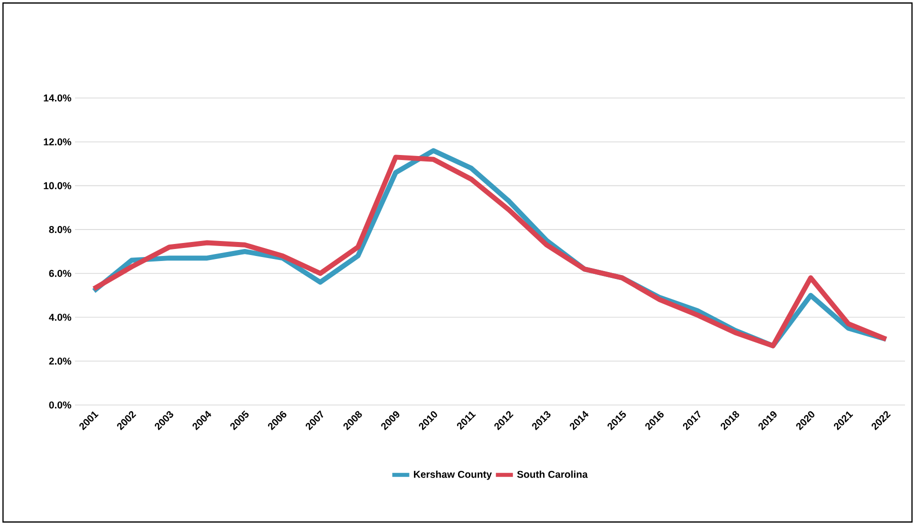  I want to click on y-tick-label: 4.0%, so click(60, 317).